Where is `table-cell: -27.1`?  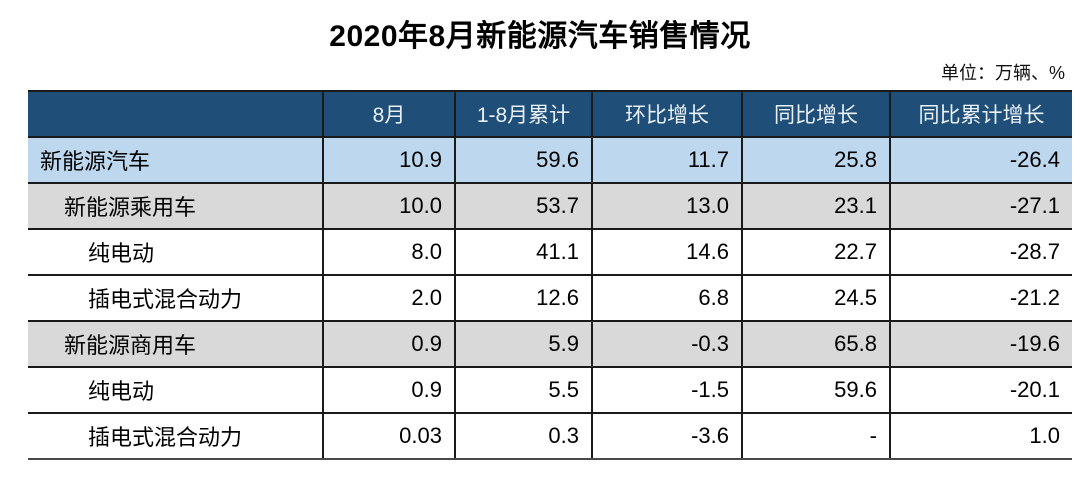 table-cell: -27.1 is located at coordinates (980, 206).